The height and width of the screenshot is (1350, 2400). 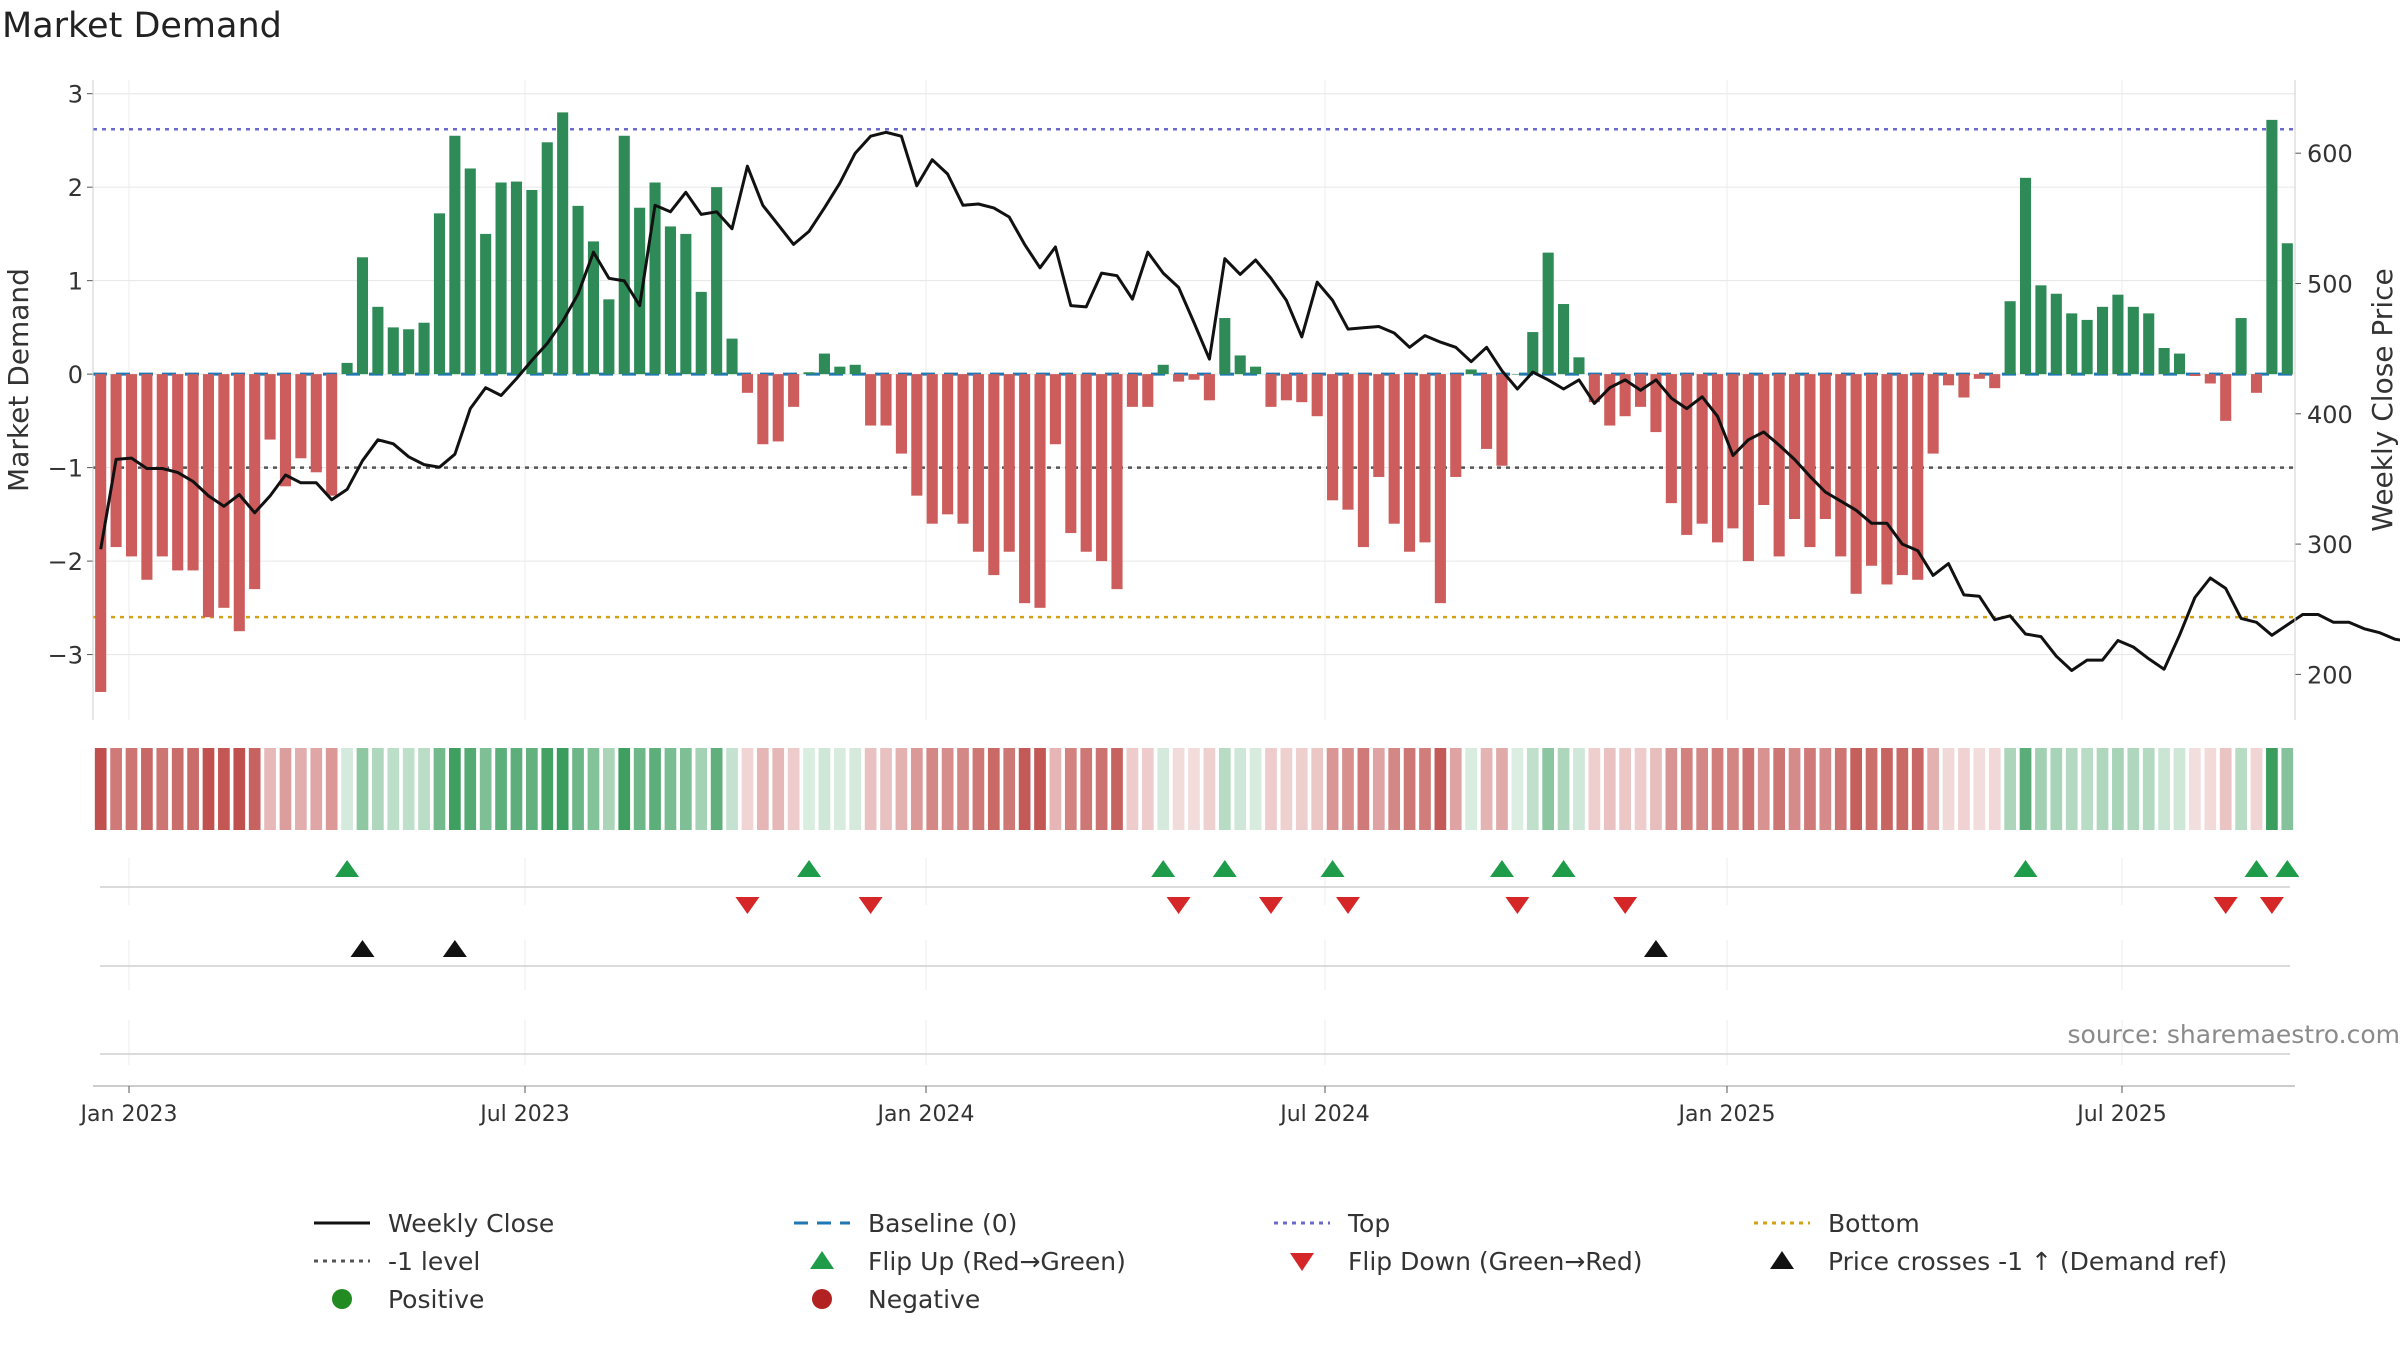 What do you see at coordinates (1782, 1223) in the screenshot?
I see `legend-dotted-icon` at bounding box center [1782, 1223].